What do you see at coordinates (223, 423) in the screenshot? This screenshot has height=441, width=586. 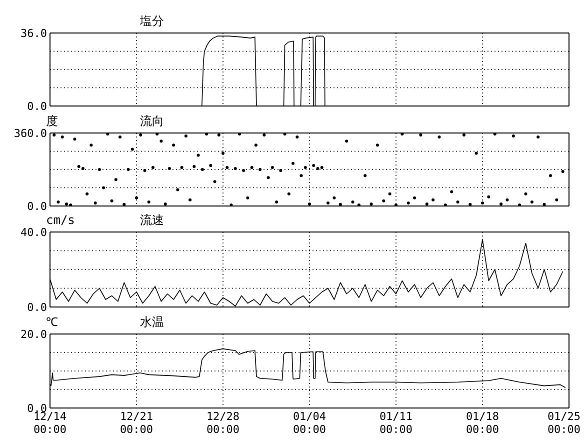 I see `x-tick-label: 12/28 00:00` at bounding box center [223, 423].